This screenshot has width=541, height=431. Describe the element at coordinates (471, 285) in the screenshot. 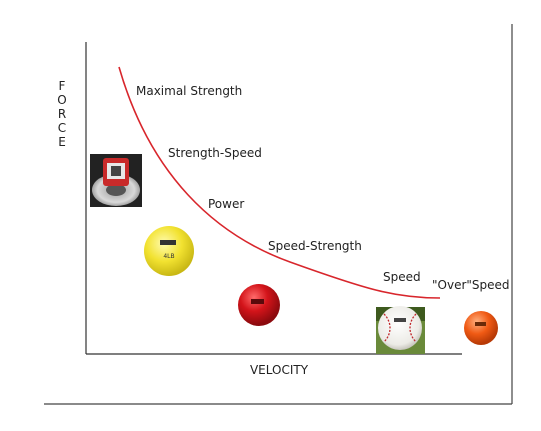

I see `zone-label-over-speed: "Over"Speed` at that location.